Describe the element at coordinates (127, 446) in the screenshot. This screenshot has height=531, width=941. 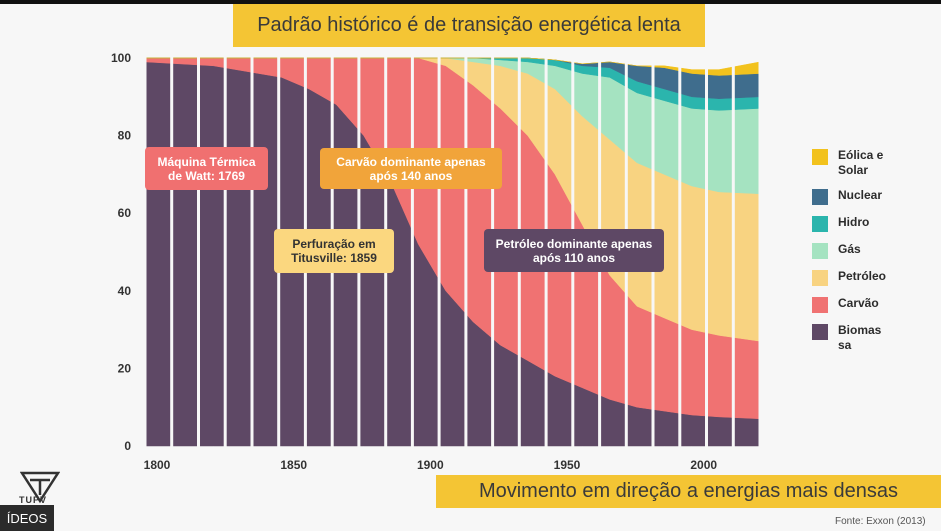
I see `y-tick-label: 0` at that location.